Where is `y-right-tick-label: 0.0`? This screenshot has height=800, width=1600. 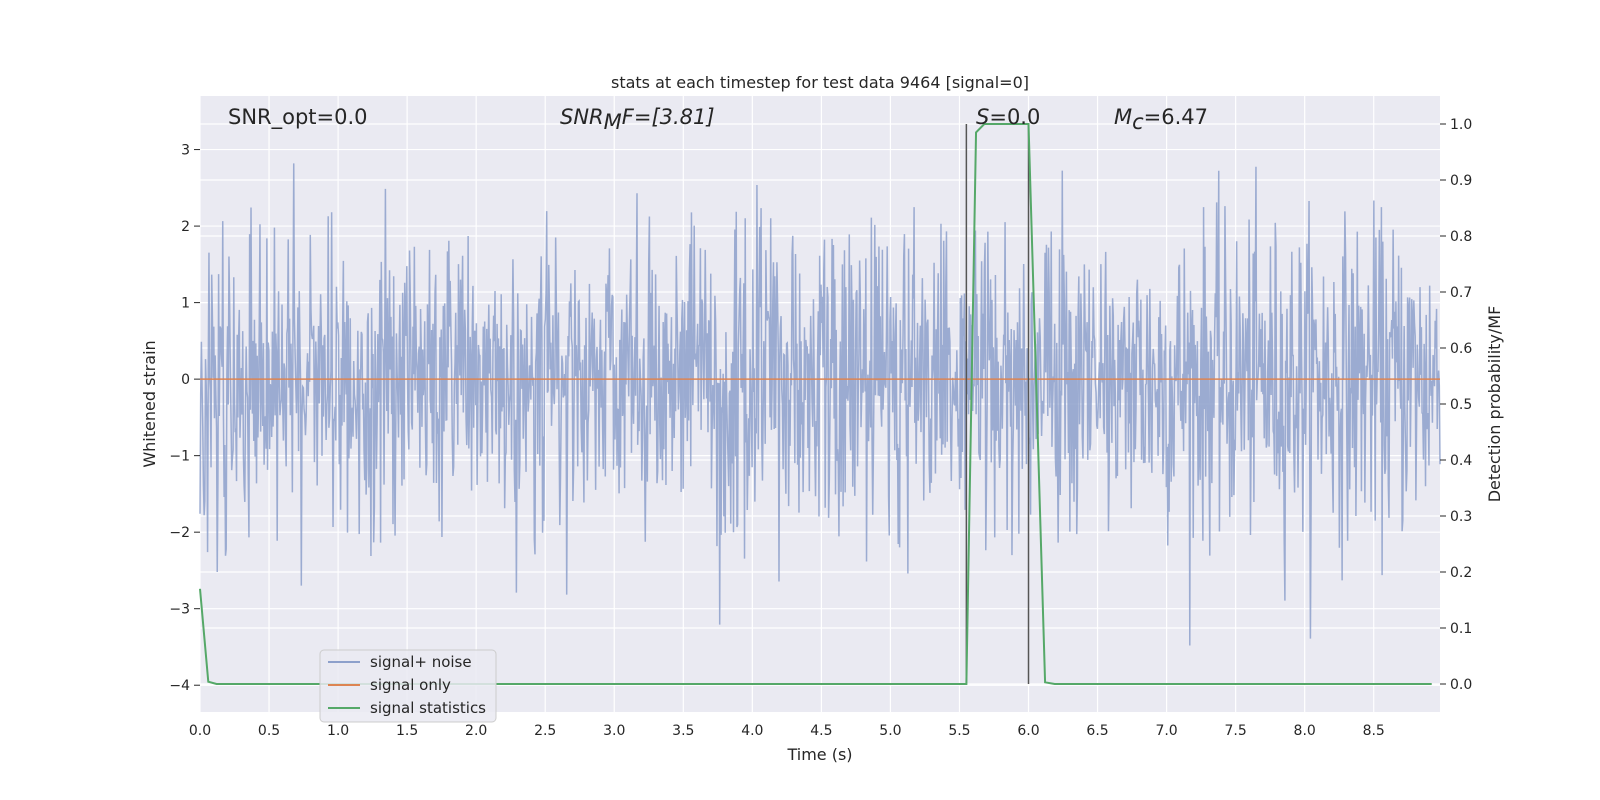 y-right-tick-label: 0.0 is located at coordinates (1461, 685).